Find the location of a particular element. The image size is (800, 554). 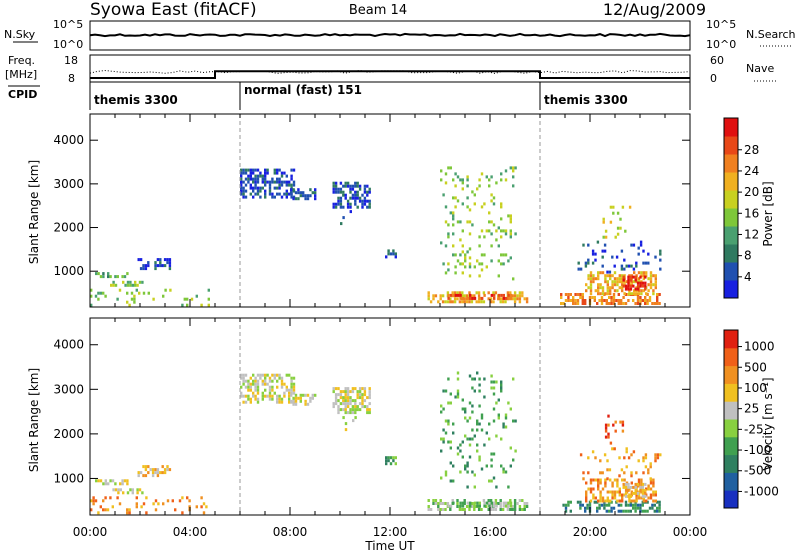

y-tick-label: 1000 is located at coordinates (68, 271).